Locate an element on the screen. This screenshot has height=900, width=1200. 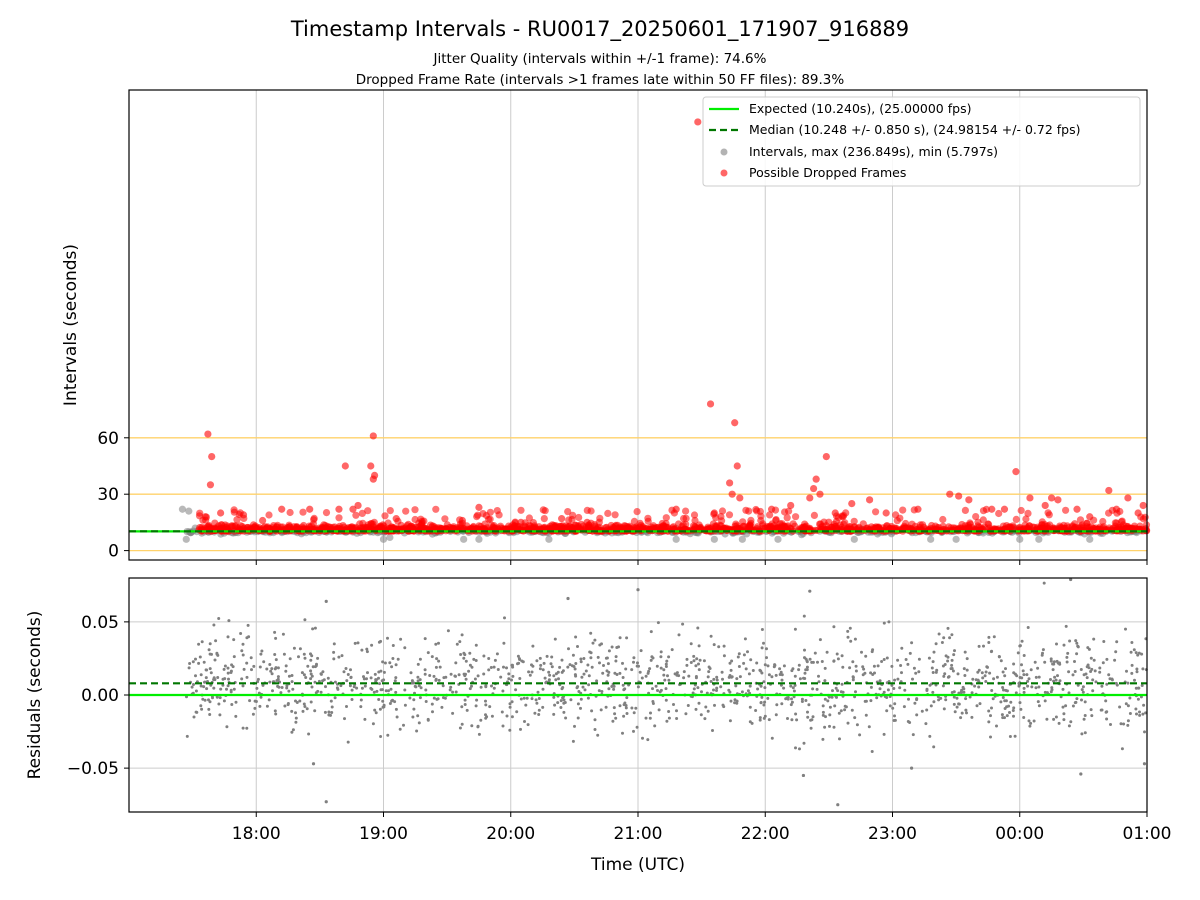
residuals-x-ticks: 18:00 19:00 20:00 21:00 22:00 23:00 00:00 01:00 is located at coordinates (702, 828).